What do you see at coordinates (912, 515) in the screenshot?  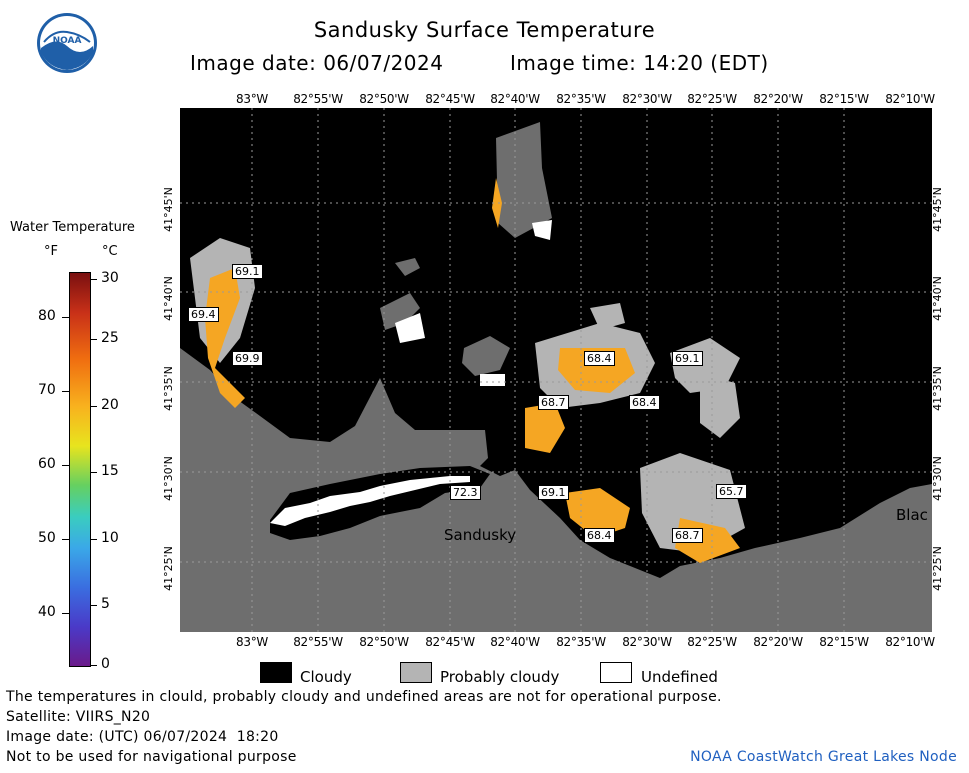 I see `place-label-blac: Blac` at bounding box center [912, 515].